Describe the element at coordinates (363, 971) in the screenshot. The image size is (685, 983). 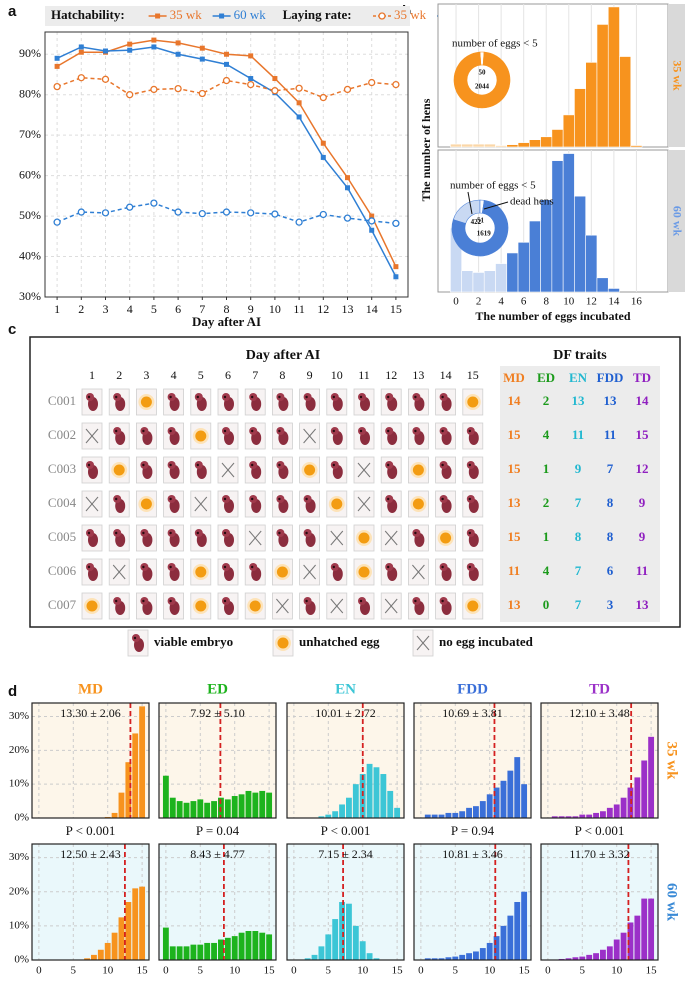
I see `x-tick-label: 10` at that location.